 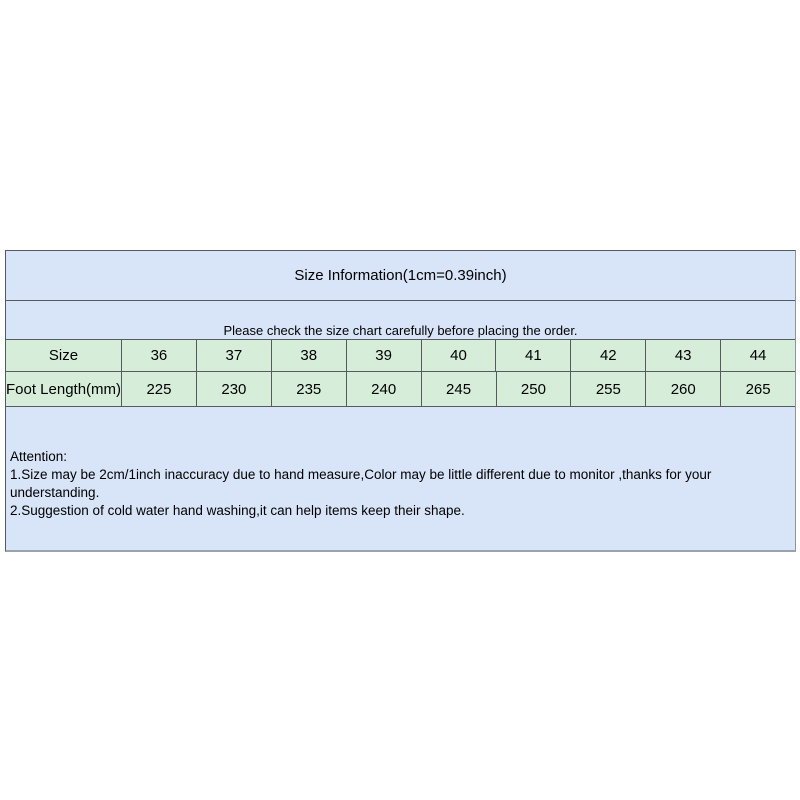 What do you see at coordinates (757, 355) in the screenshot?
I see `size-cell: 44` at bounding box center [757, 355].